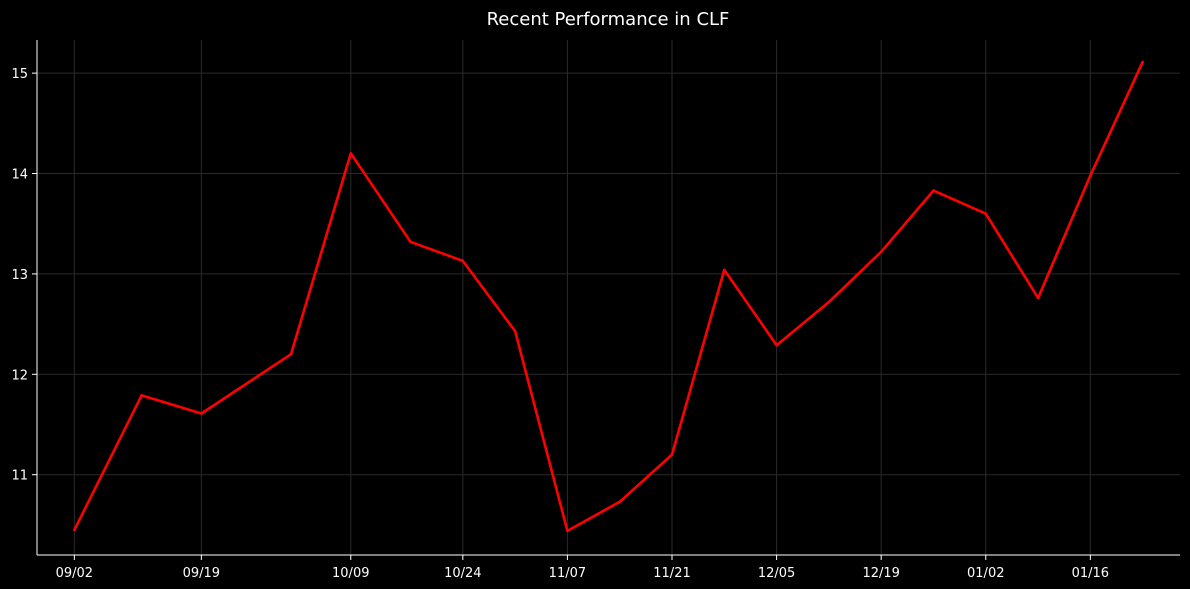 Image resolution: width=1190 pixels, height=589 pixels. Describe the element at coordinates (19, 375) in the screenshot. I see `y-tick-label: 12` at that location.